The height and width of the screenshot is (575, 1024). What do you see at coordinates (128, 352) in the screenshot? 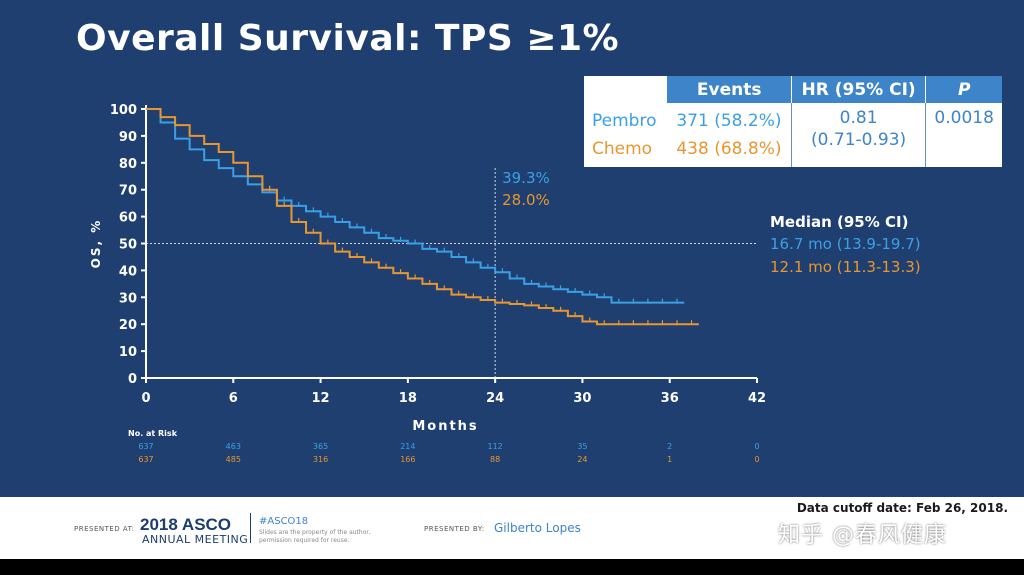
I see `y-tick-label: 10` at bounding box center [128, 352].